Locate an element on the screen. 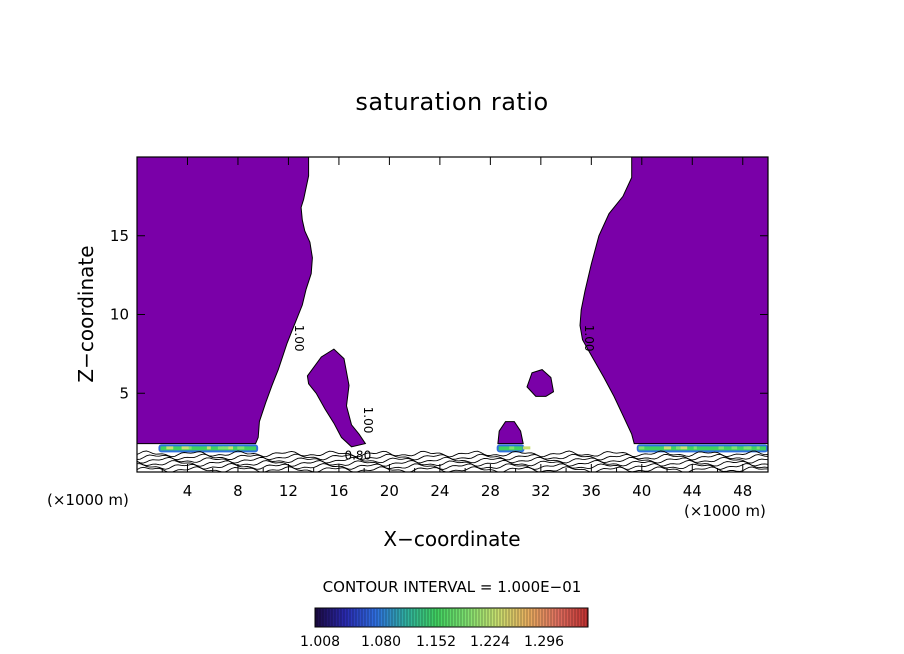 The width and height of the screenshot is (904, 654). x-axis-label: X−coordinate is located at coordinates (452, 539).